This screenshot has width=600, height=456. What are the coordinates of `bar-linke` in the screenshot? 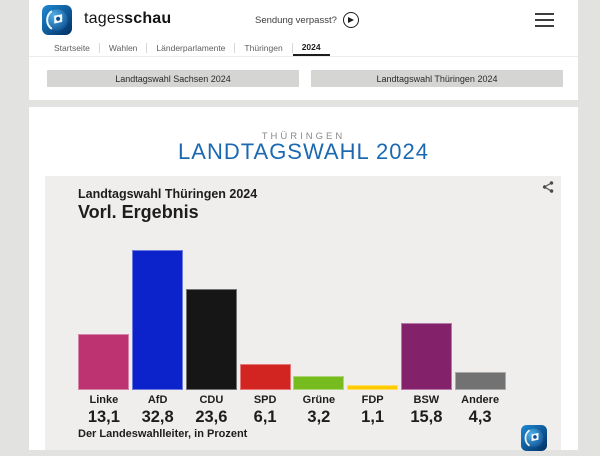 It's located at (104, 362).